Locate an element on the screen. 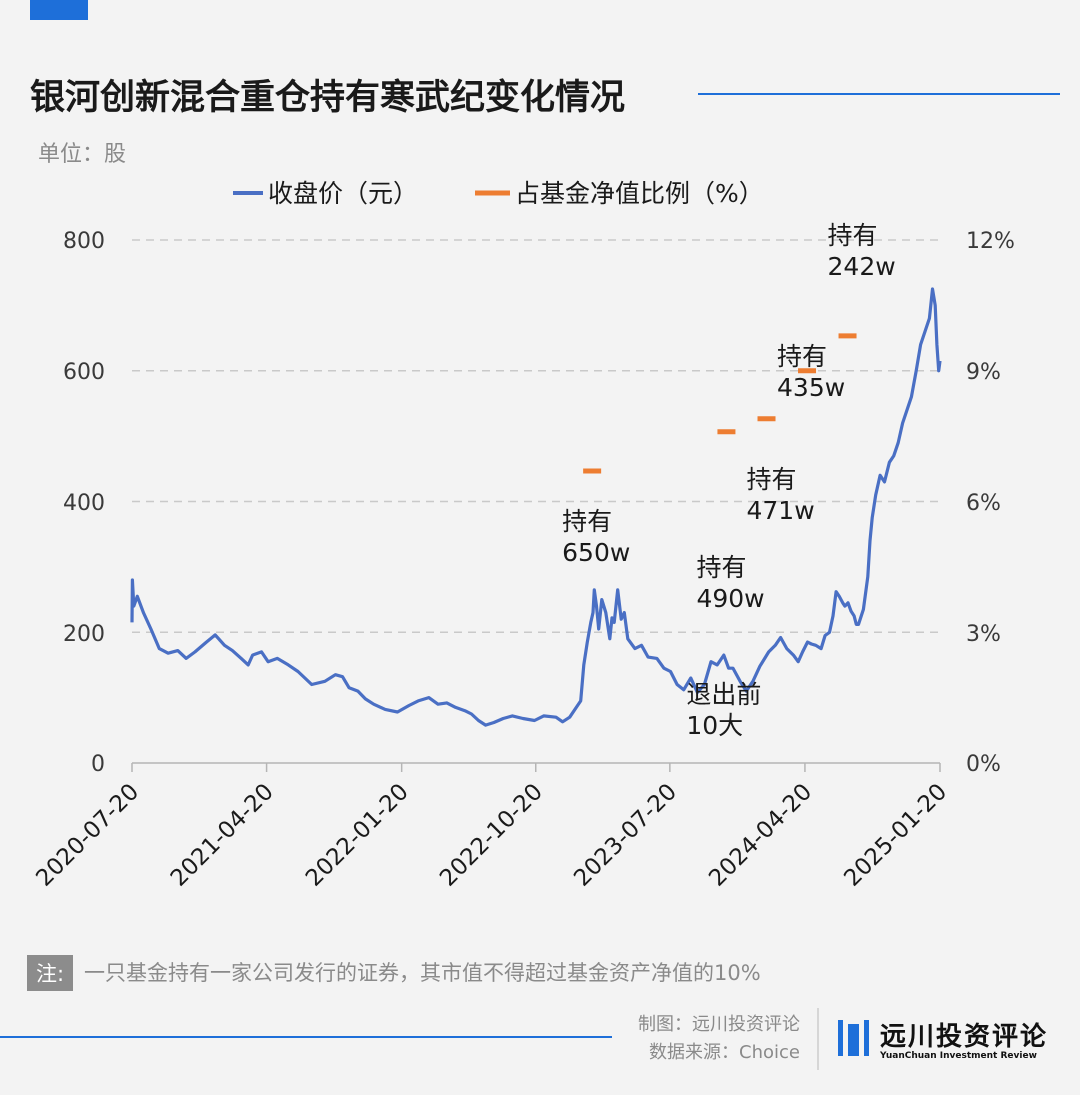 This screenshot has height=1095, width=1080. top-accent-block is located at coordinates (59, 10).